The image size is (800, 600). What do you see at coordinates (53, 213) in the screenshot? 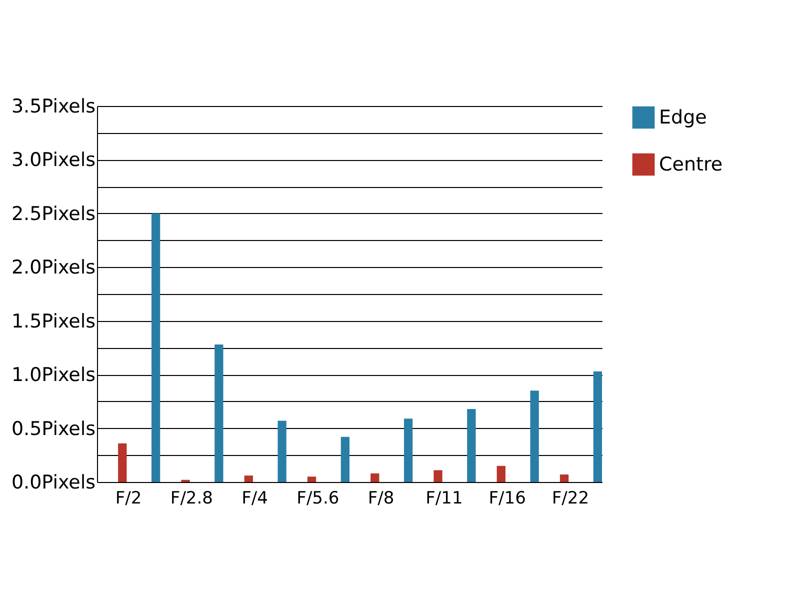
I see `y-tick-label: 2.5Pixels` at bounding box center [53, 213].